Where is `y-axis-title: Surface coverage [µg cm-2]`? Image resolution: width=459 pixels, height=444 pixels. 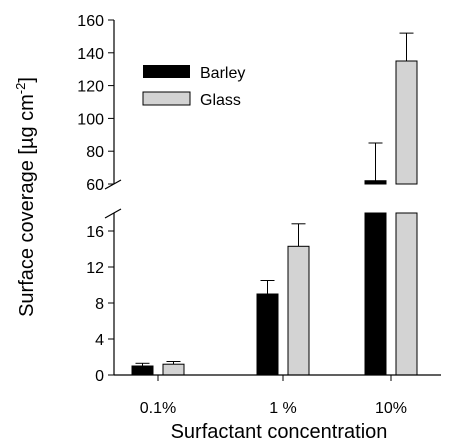
y-axis-title: Surface coverage [µg cm-2] is located at coordinates (25, 197).